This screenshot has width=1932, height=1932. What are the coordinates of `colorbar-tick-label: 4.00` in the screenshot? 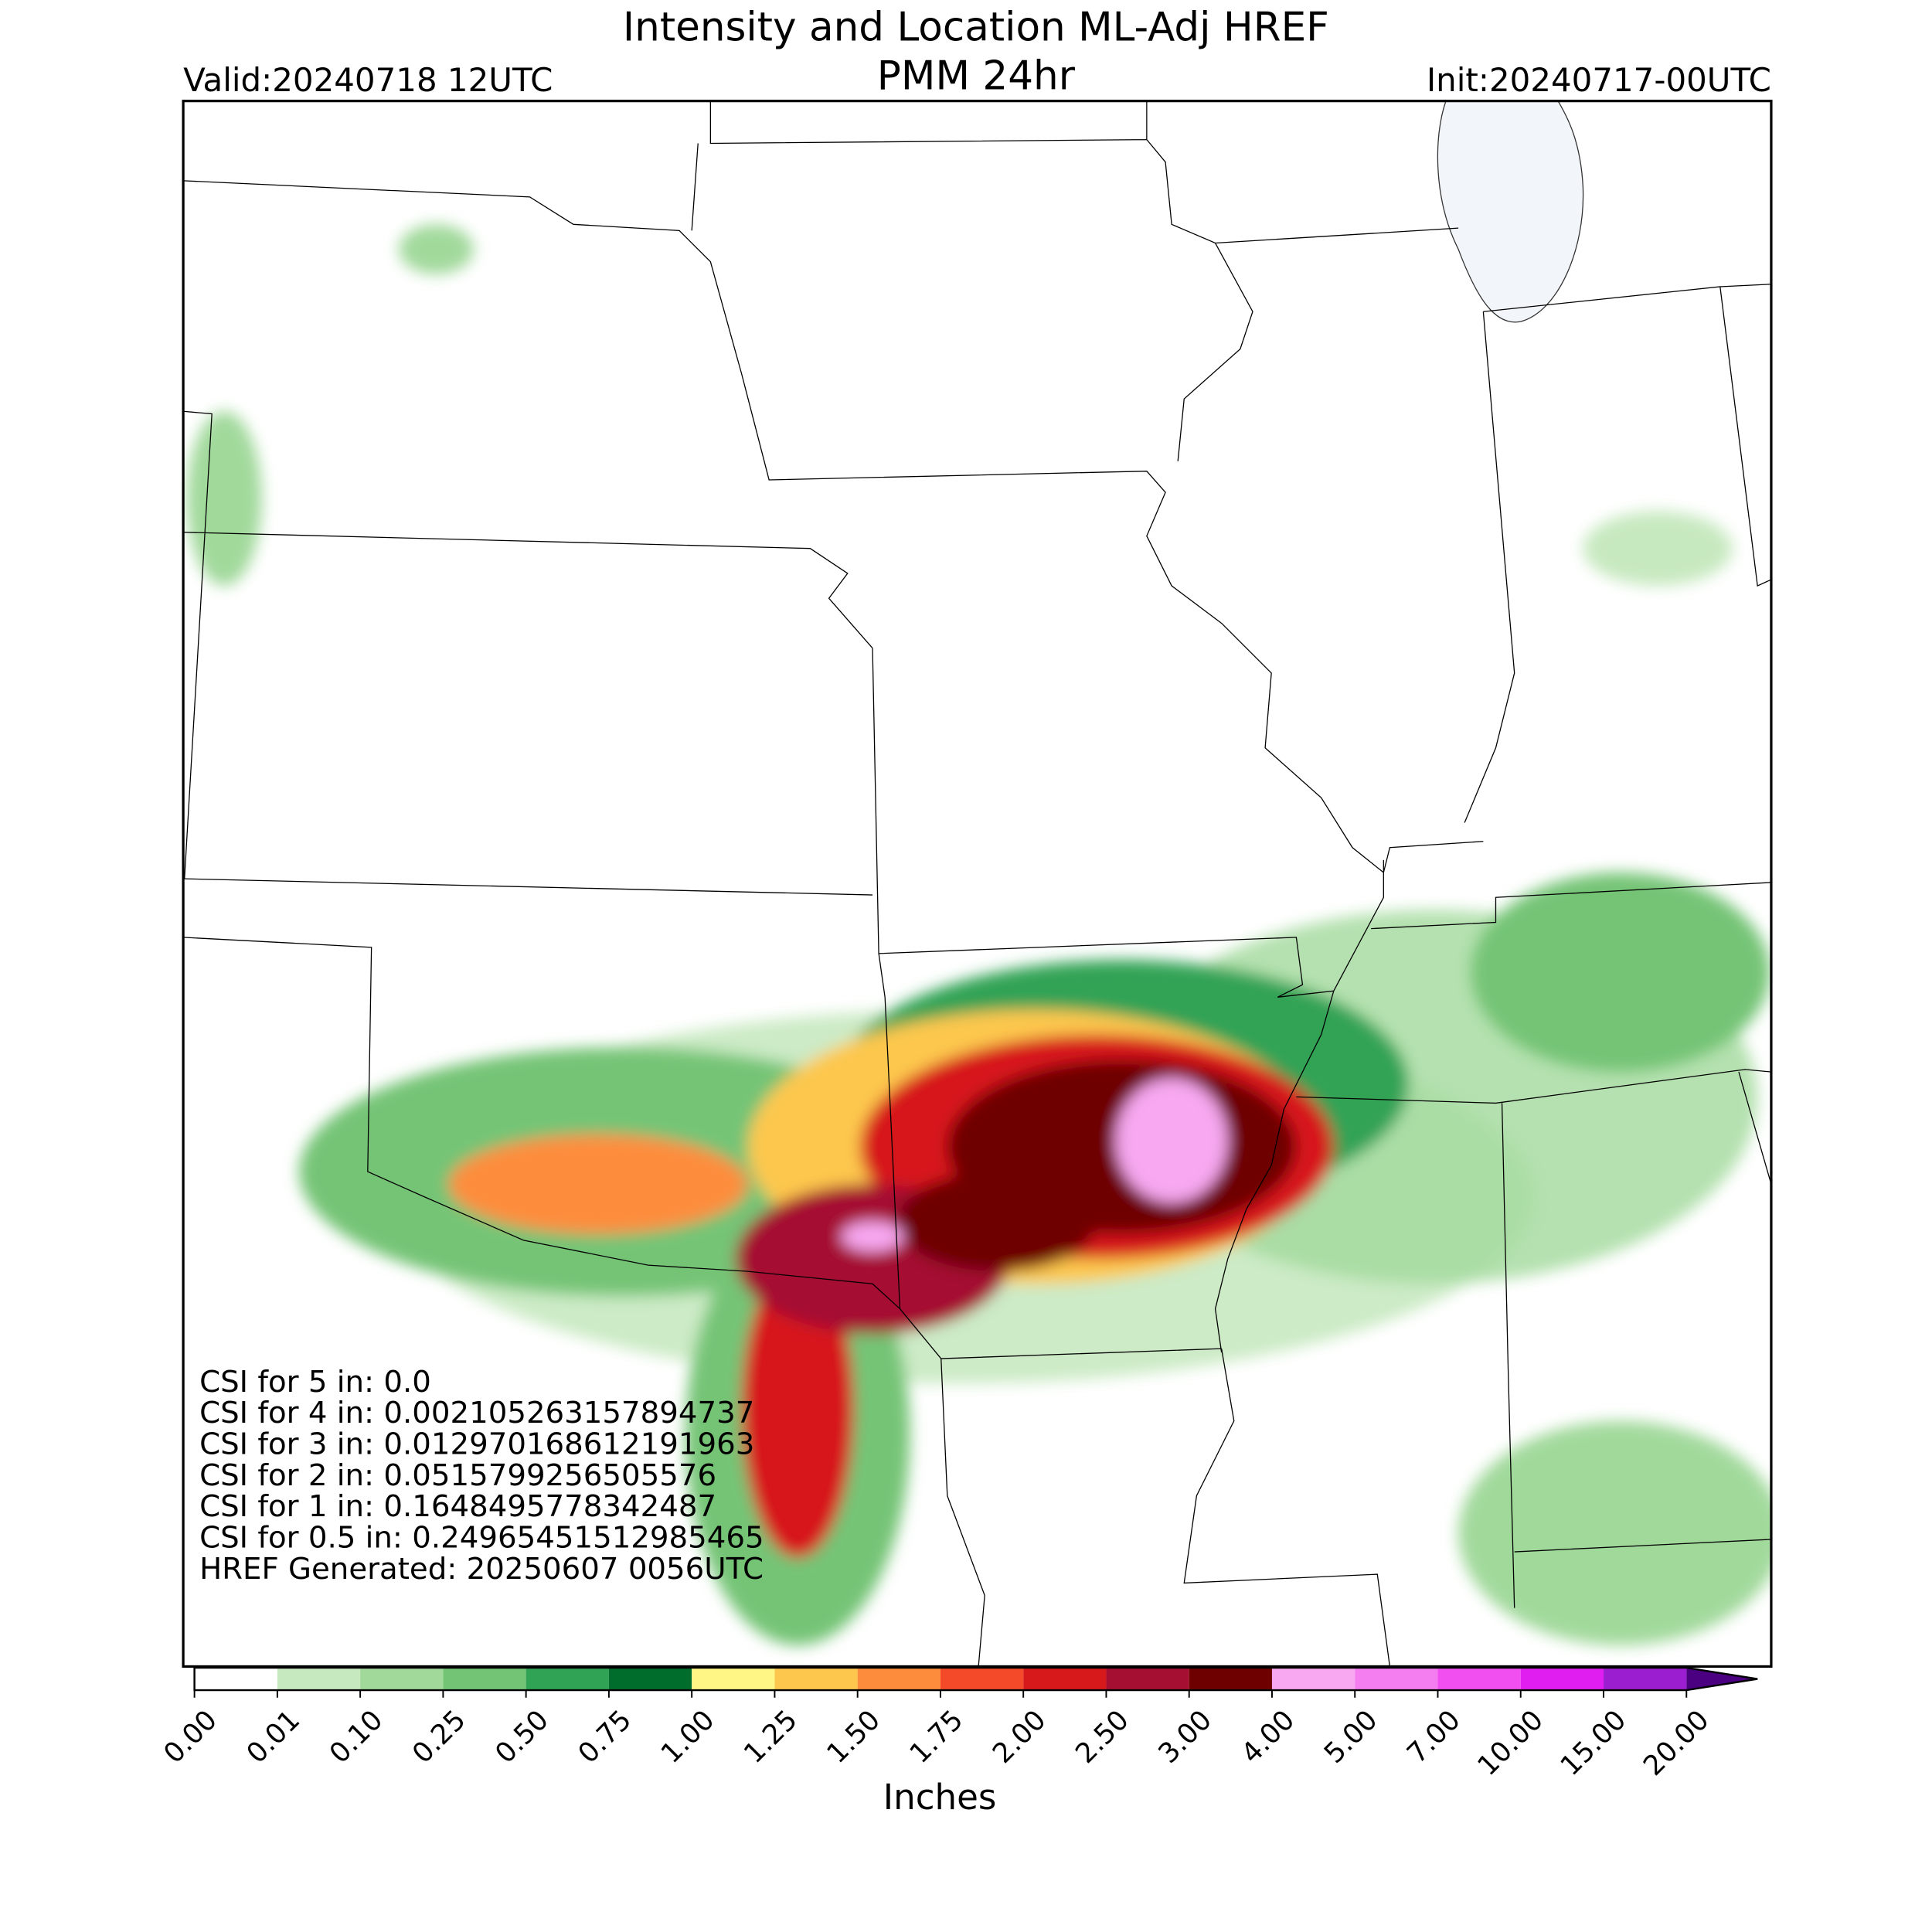 It's located at (1268, 1737).